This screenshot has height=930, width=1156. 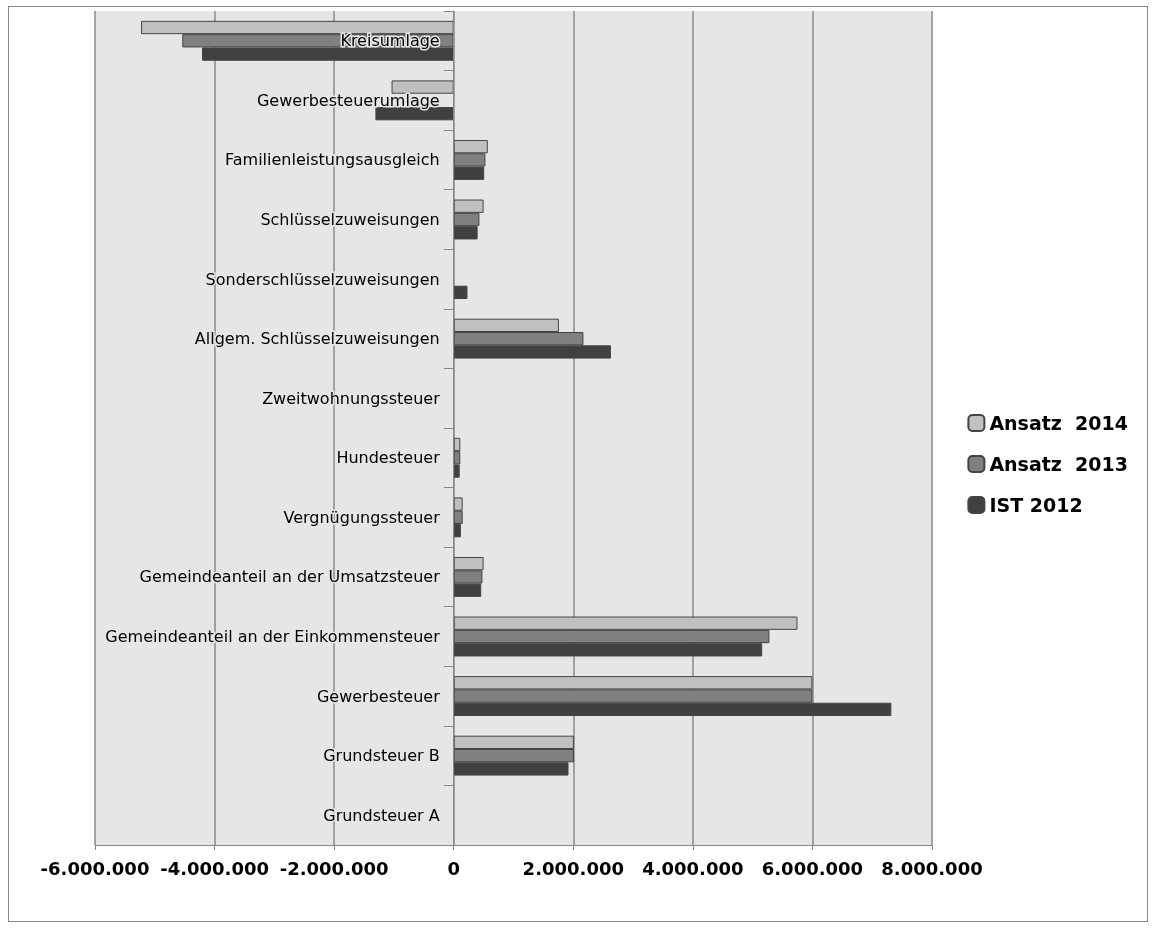 I want to click on y-tick-label: Hundesteuer, so click(x=388, y=458).